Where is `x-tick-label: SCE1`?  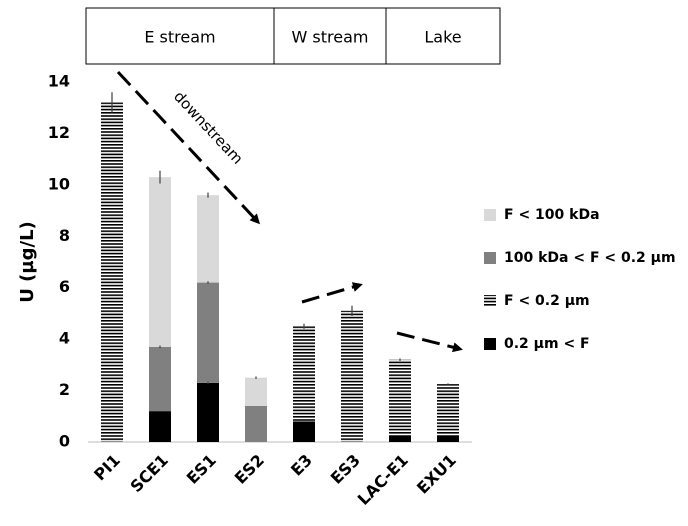 x-tick-label: SCE1 is located at coordinates (149, 473).